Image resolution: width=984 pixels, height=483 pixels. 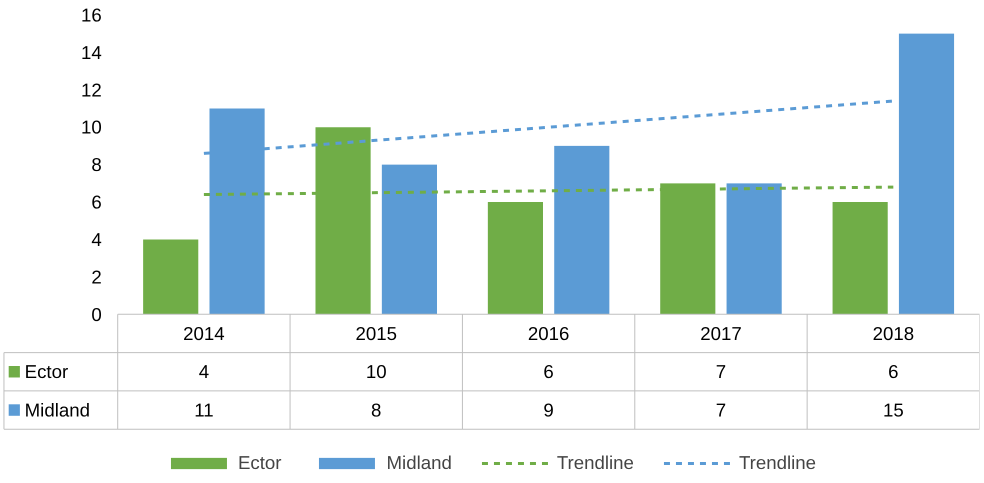 I want to click on text: Ector, so click(x=260, y=462).